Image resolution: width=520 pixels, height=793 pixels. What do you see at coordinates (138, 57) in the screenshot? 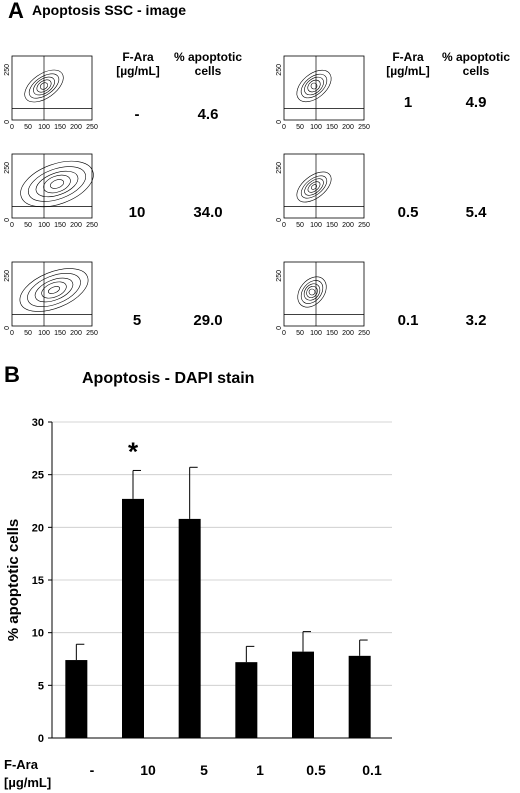
I see `header-fara-left-line1: F-Ara` at bounding box center [138, 57].